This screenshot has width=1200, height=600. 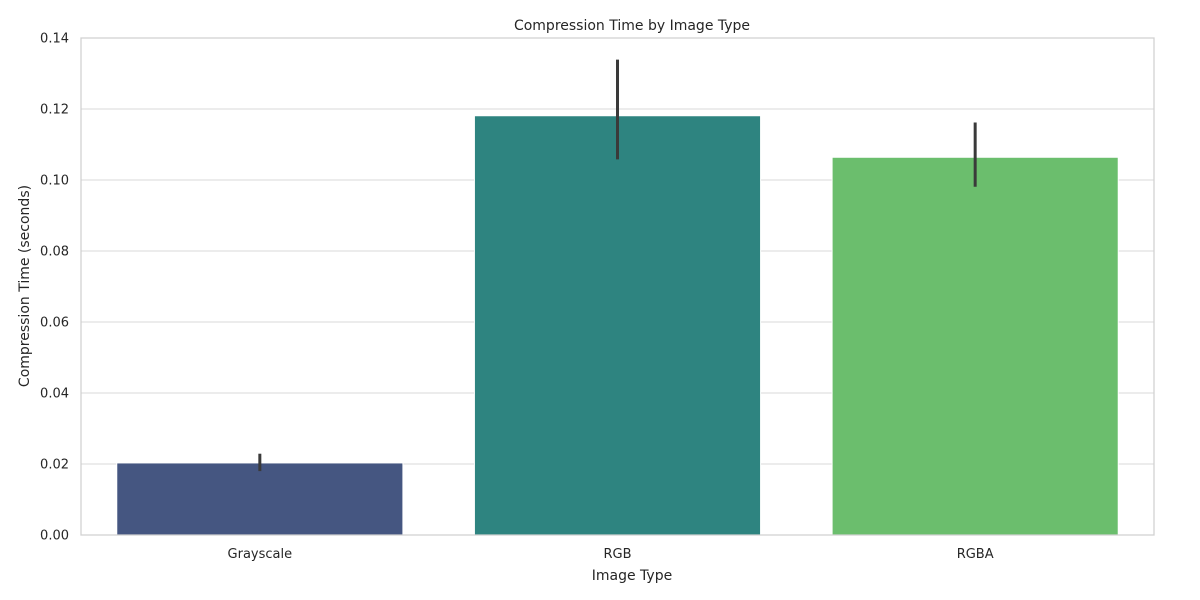 What do you see at coordinates (54, 252) in the screenshot?
I see `y-tick-label: 0.08` at bounding box center [54, 252].